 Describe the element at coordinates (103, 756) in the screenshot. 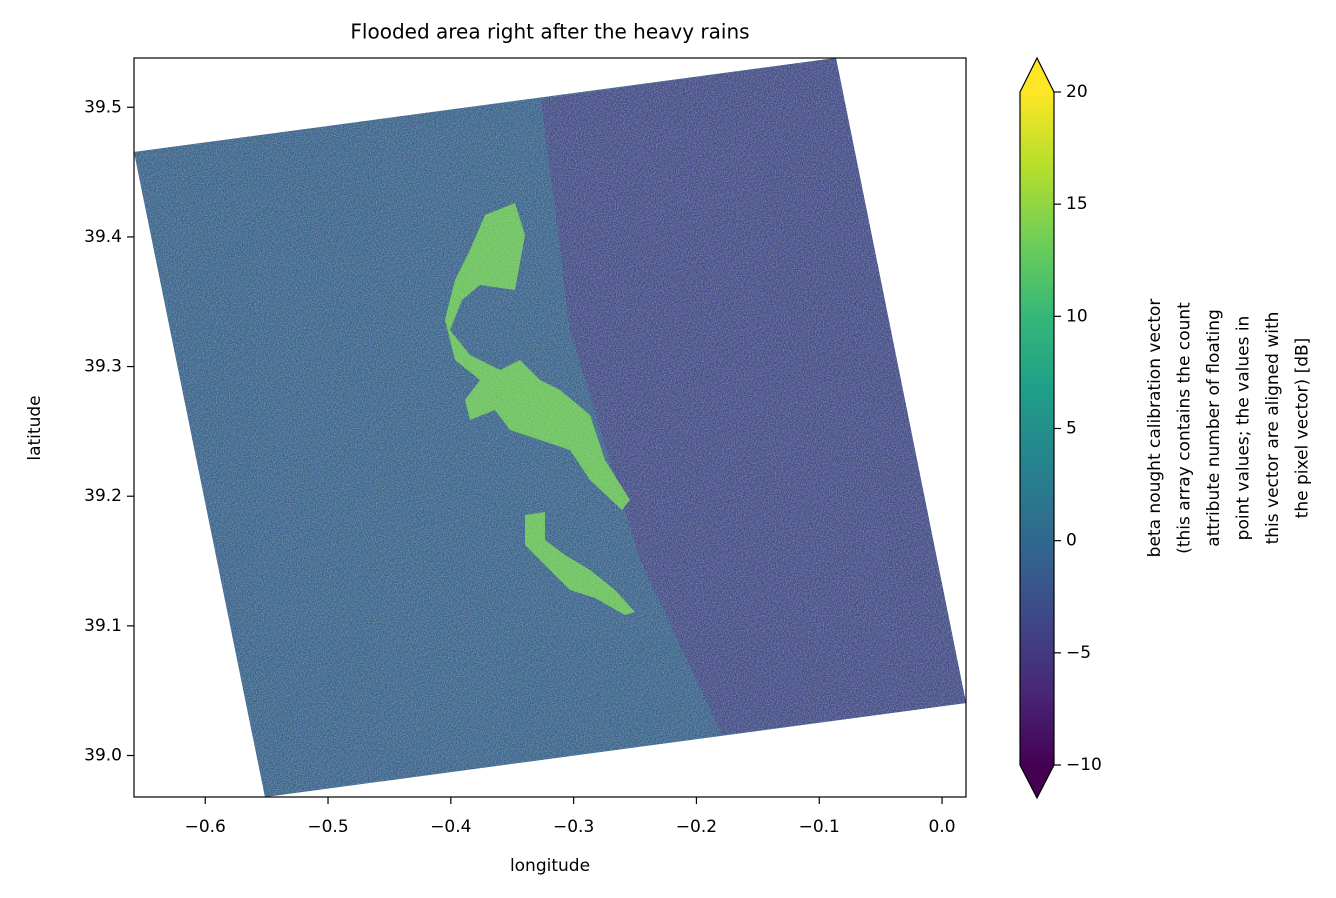

I see `y-tick-label: 39.0` at that location.